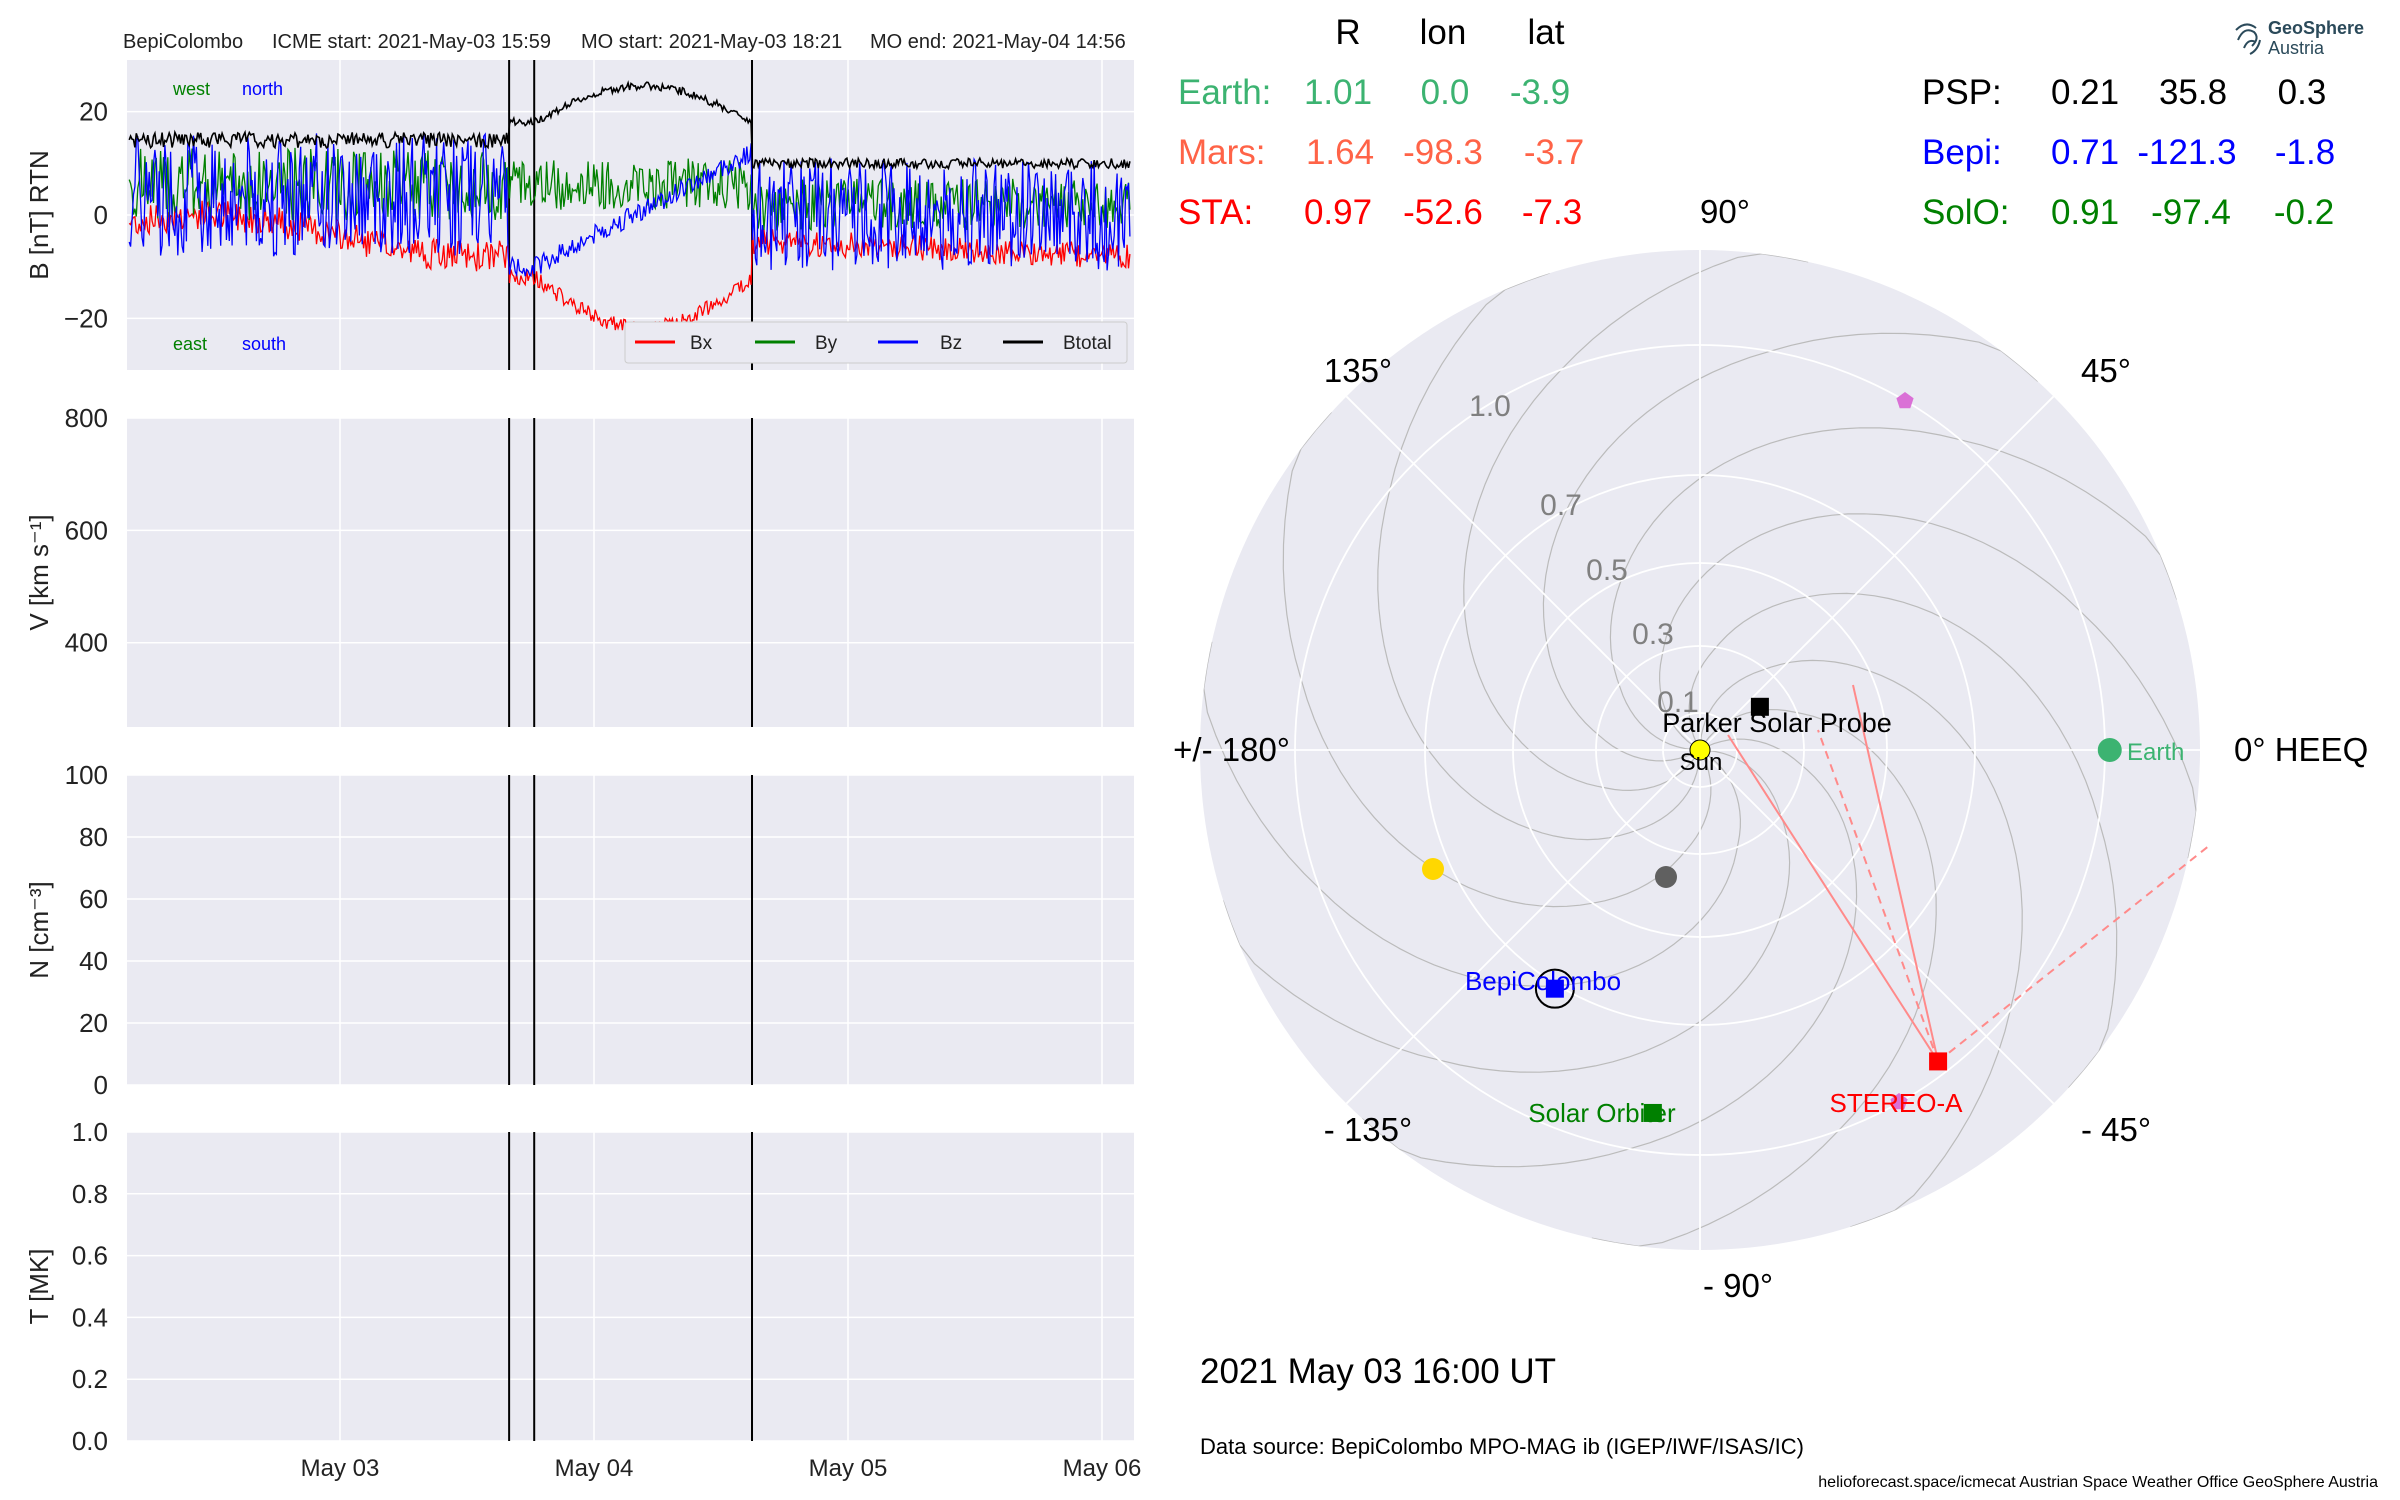 This screenshot has width=2400, height=1500. Describe the element at coordinates (2085, 212) in the screenshot. I see `solo-r: 0.91` at that location.